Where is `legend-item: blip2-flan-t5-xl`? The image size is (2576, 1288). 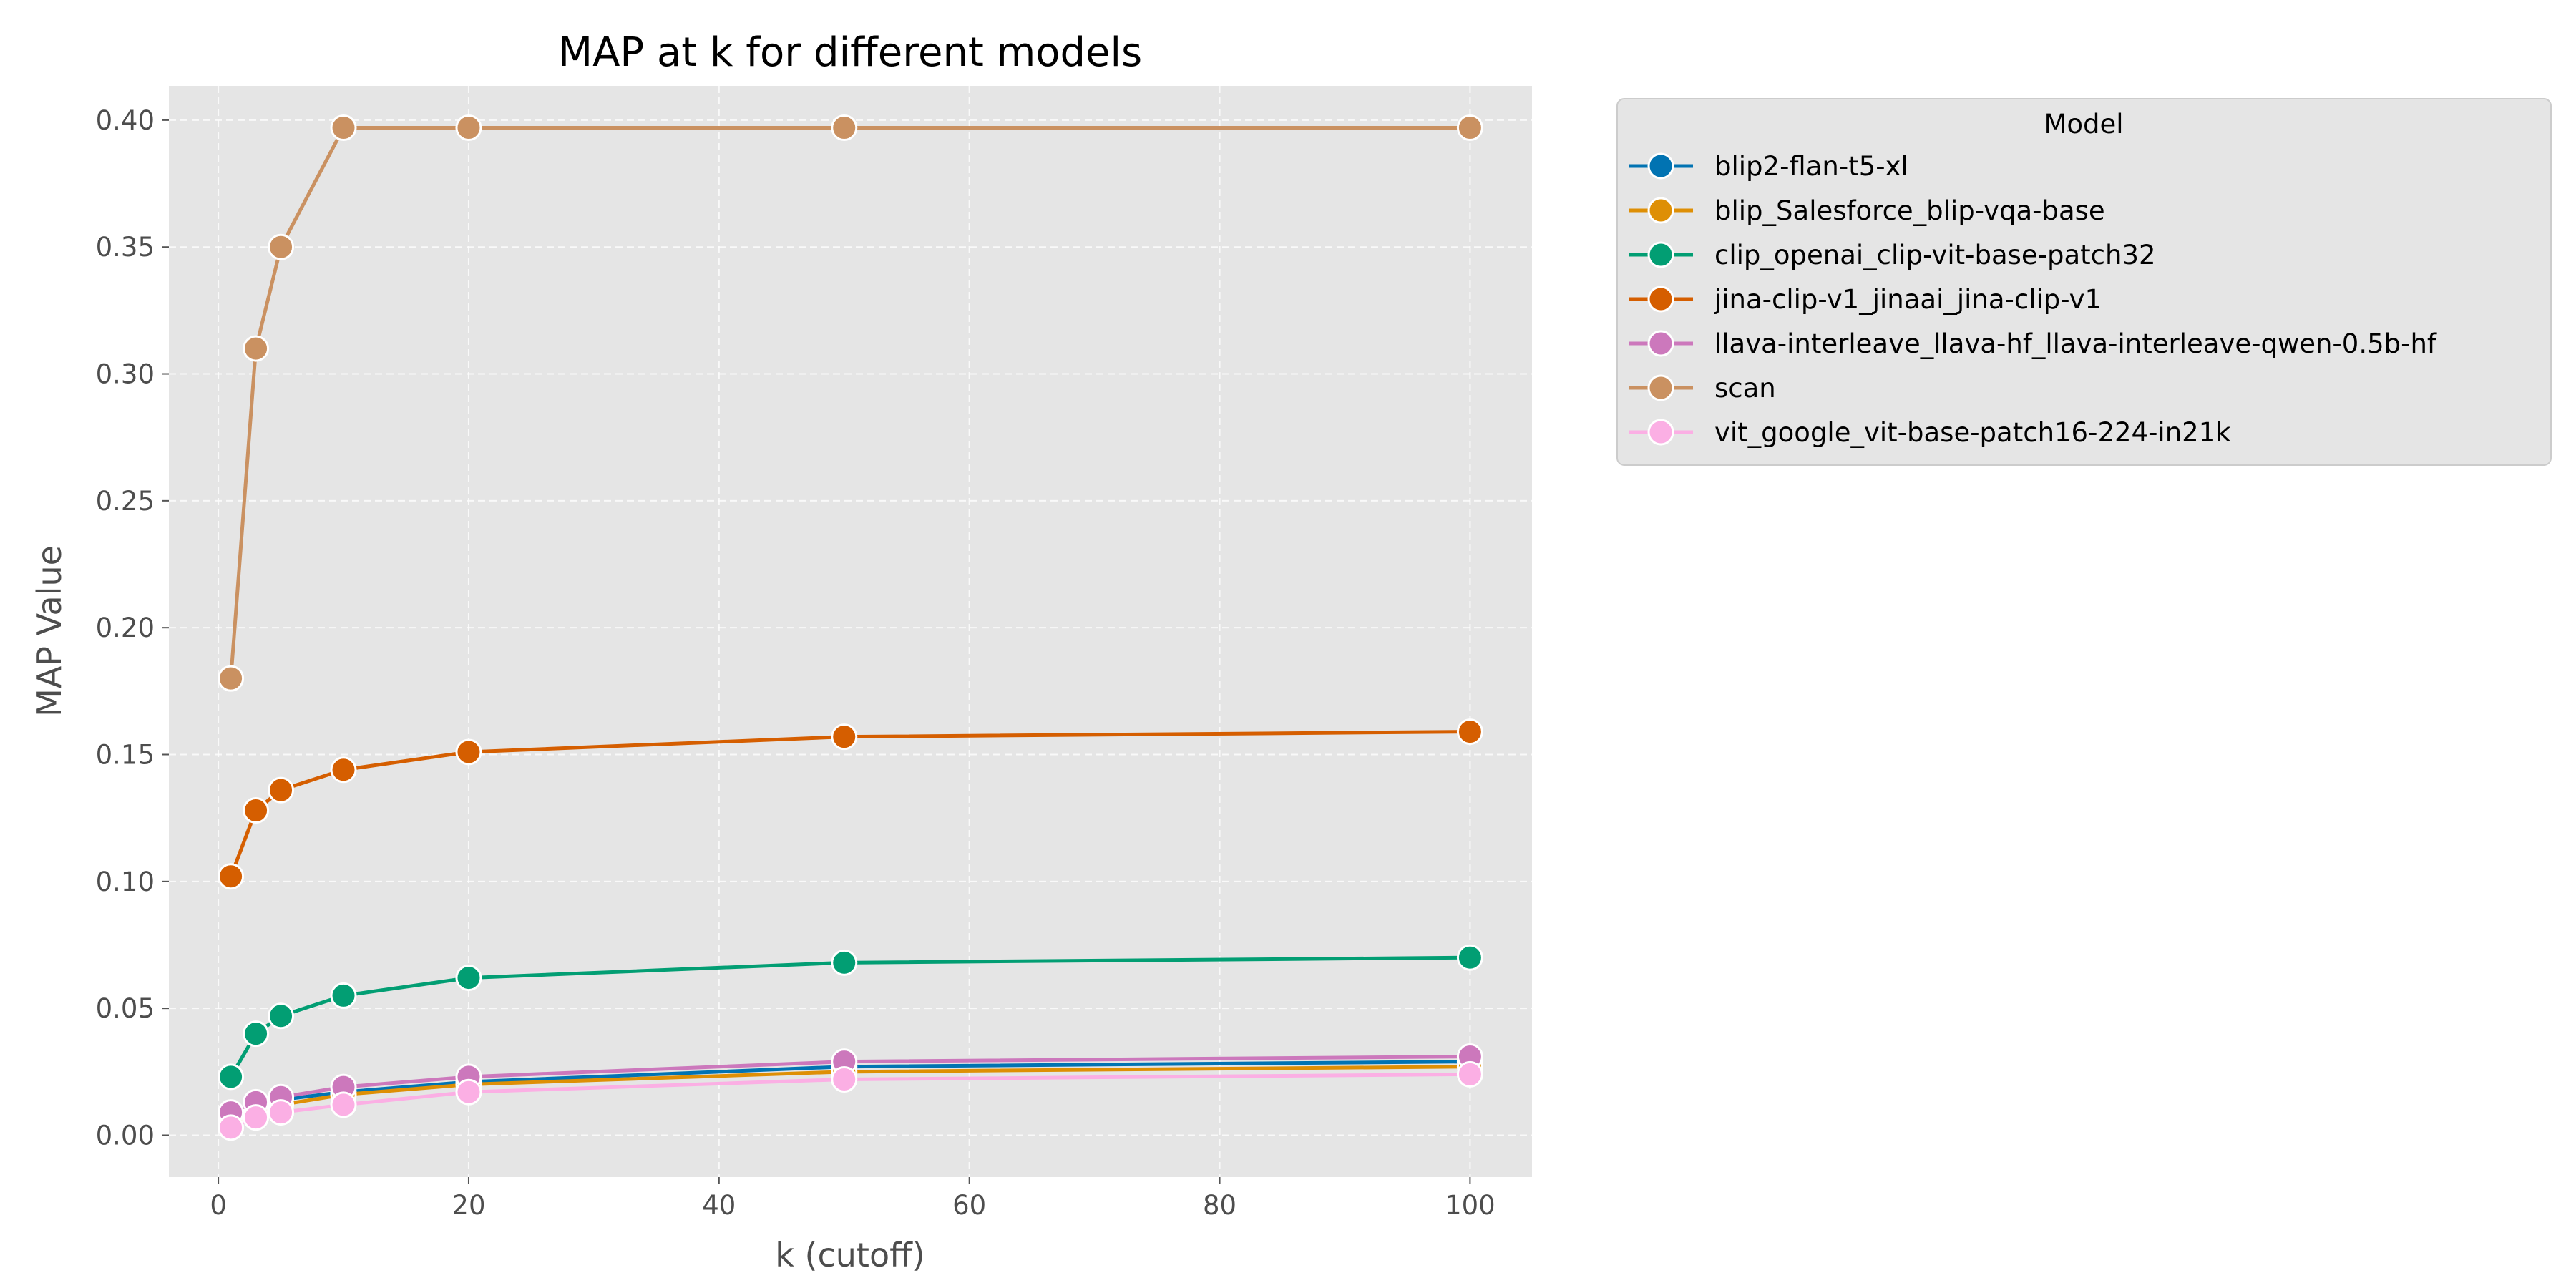
legend-item: blip2-flan-t5-xl is located at coordinates (1768, 166).